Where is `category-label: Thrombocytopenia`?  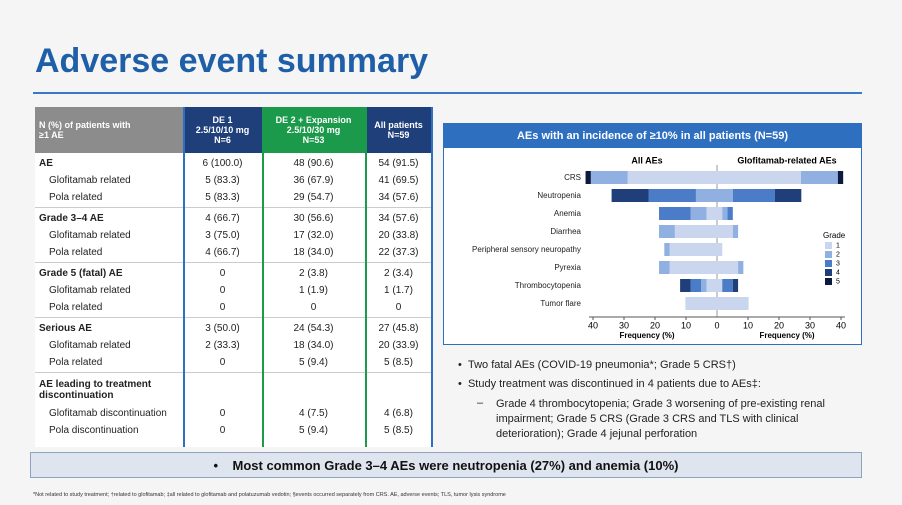
category-label: Thrombocytopenia is located at coordinates (548, 285).